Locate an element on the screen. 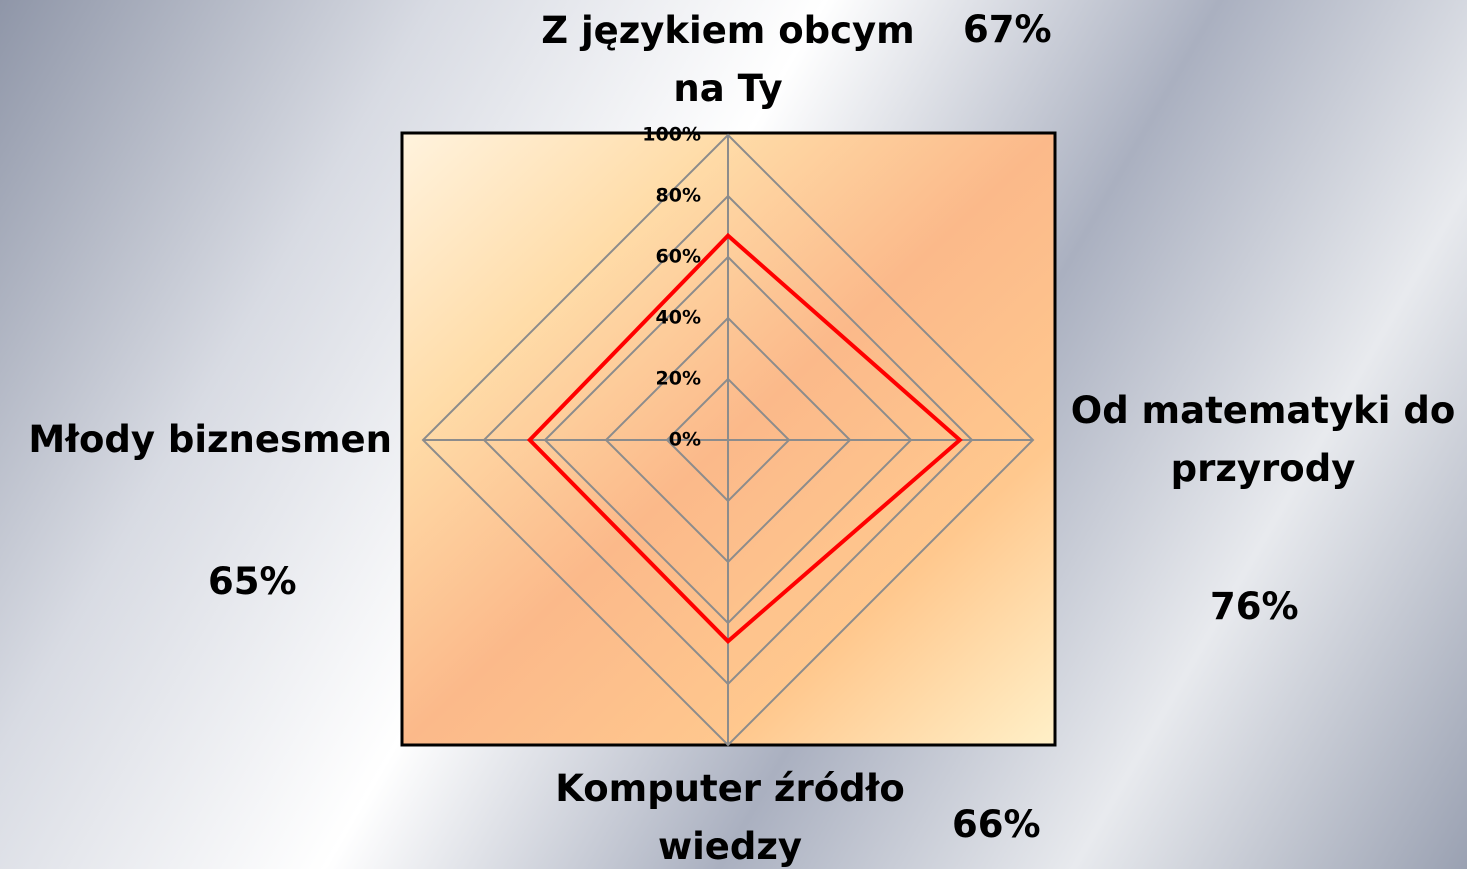 The width and height of the screenshot is (1467, 869). y-tick-label: 20% is located at coordinates (678, 379).